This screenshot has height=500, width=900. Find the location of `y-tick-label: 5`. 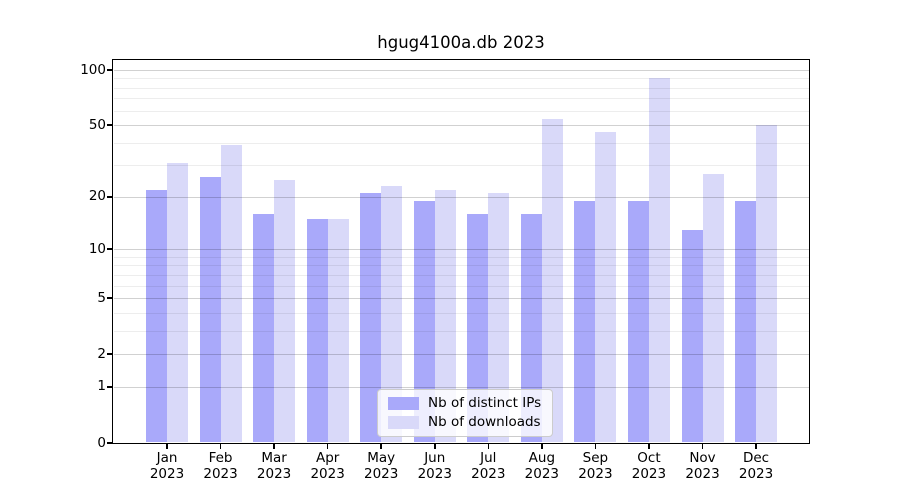

y-tick-label: 5 is located at coordinates (101, 297).